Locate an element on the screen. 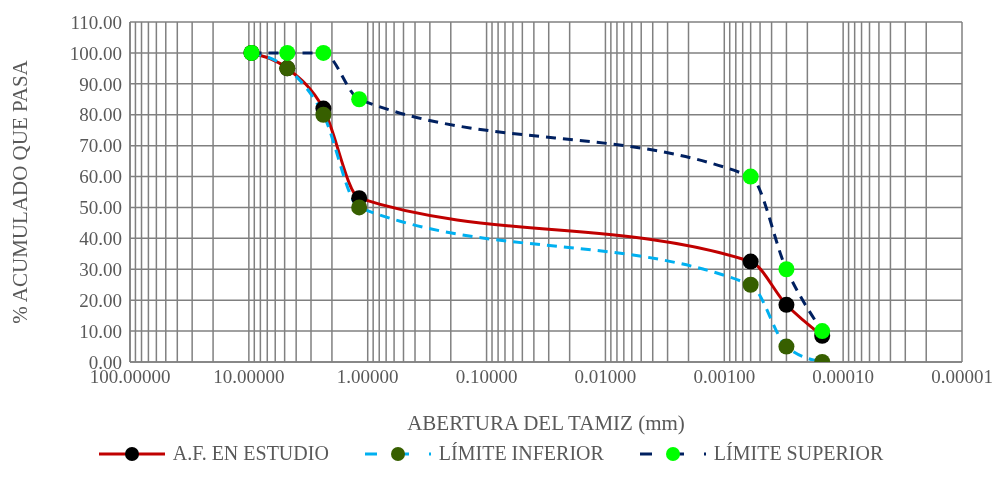 Image resolution: width=1005 pixels, height=477 pixels. y-tick-label: 100.00 is located at coordinates (95, 53).